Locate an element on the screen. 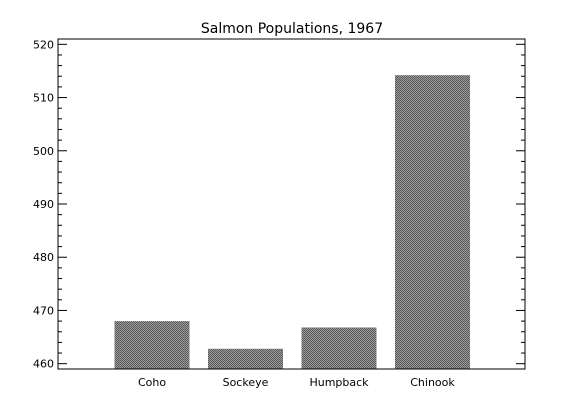 The image size is (571, 409). y-tick-label: 510 is located at coordinates (43, 98).